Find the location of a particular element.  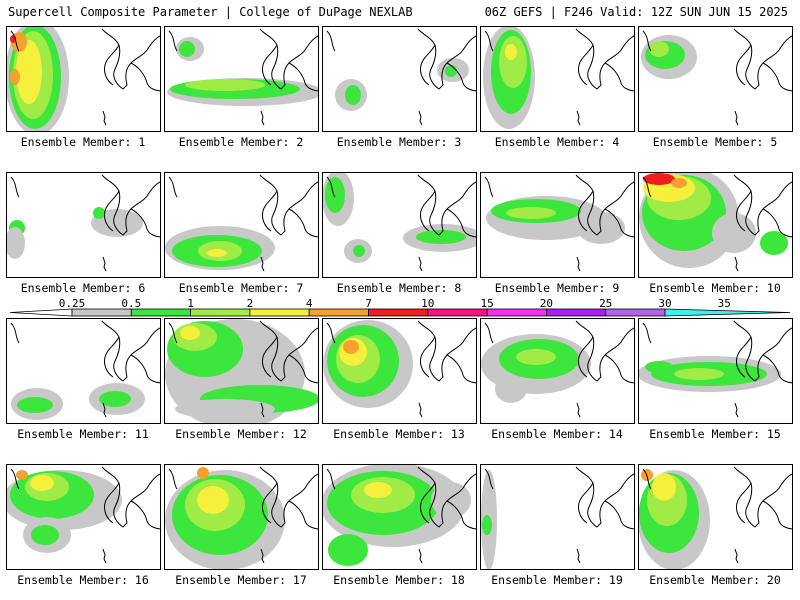

colorbar-tick-label: 25 is located at coordinates (605, 303).